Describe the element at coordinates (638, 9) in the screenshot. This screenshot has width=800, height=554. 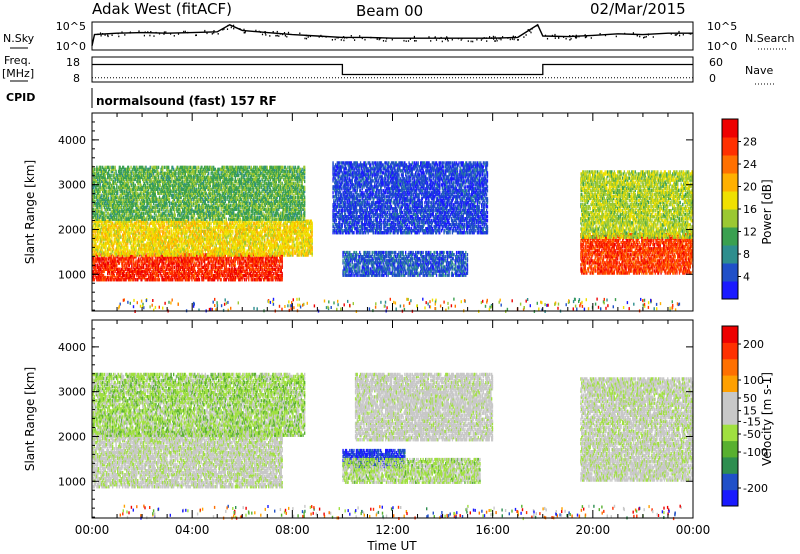
I see `date-title: 02/Mar/2015` at that location.